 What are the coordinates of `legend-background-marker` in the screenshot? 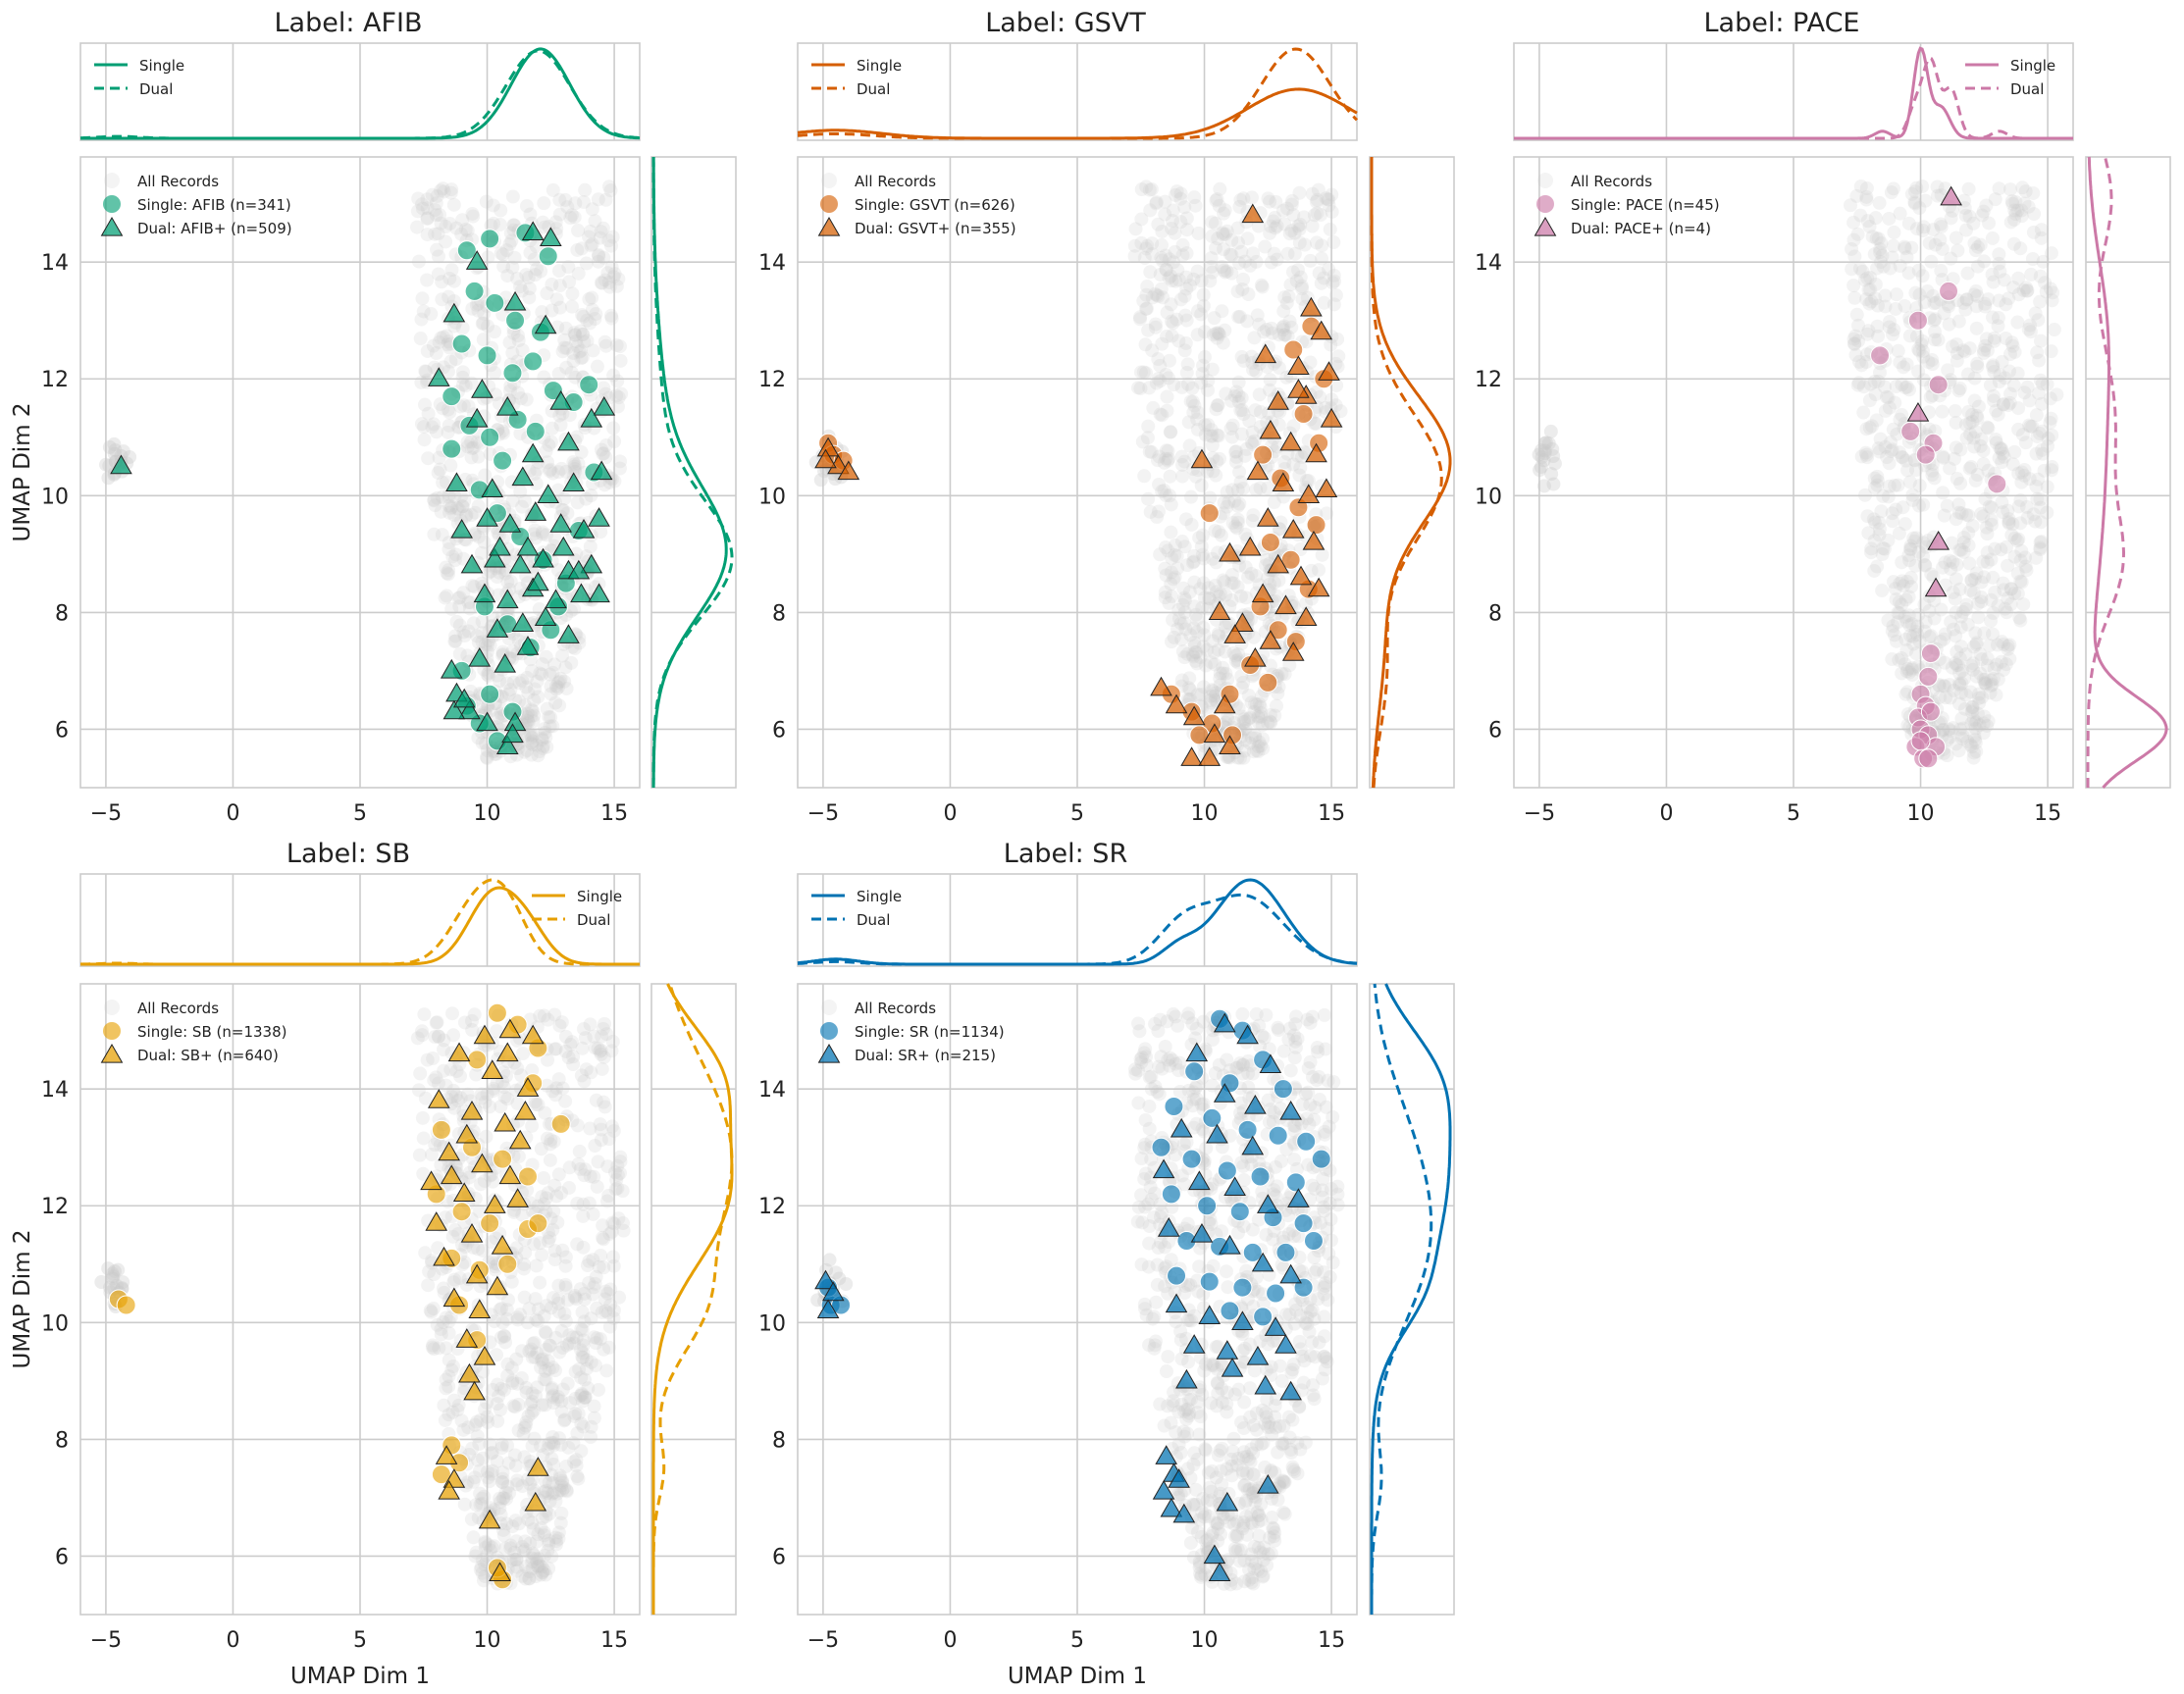 It's located at (1545, 180).